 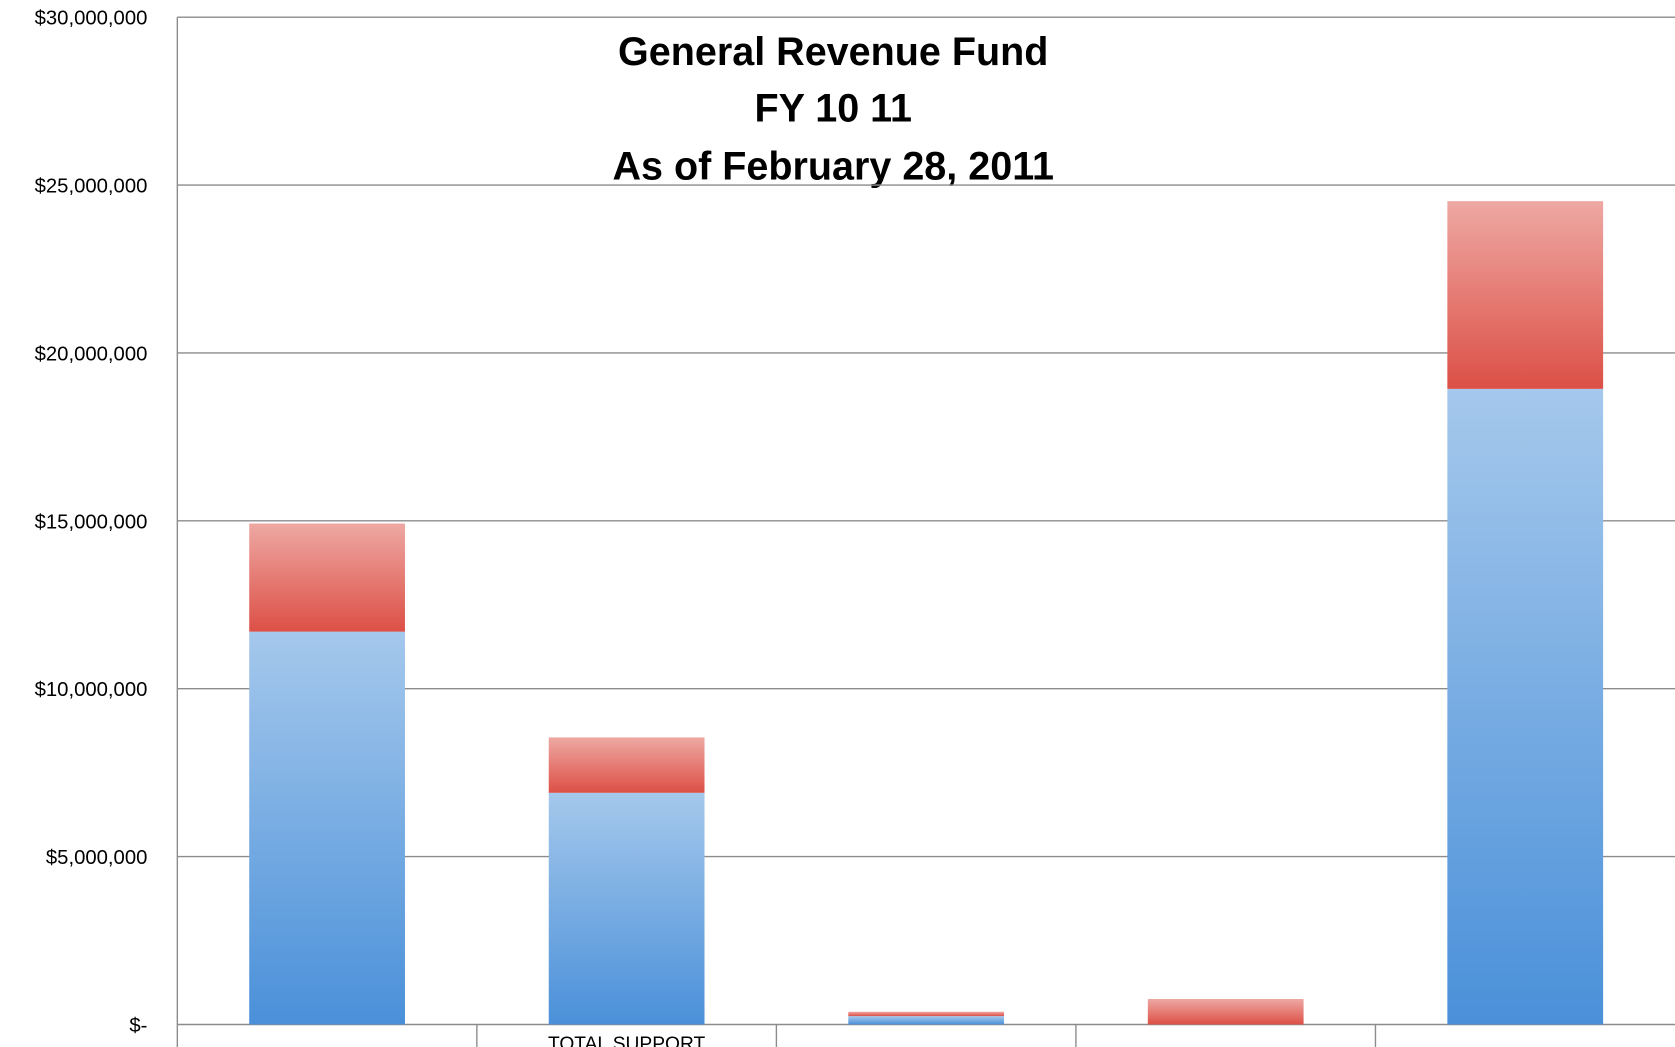 What do you see at coordinates (91, 354) in the screenshot?
I see `y-tick-label: $20,000,000` at bounding box center [91, 354].